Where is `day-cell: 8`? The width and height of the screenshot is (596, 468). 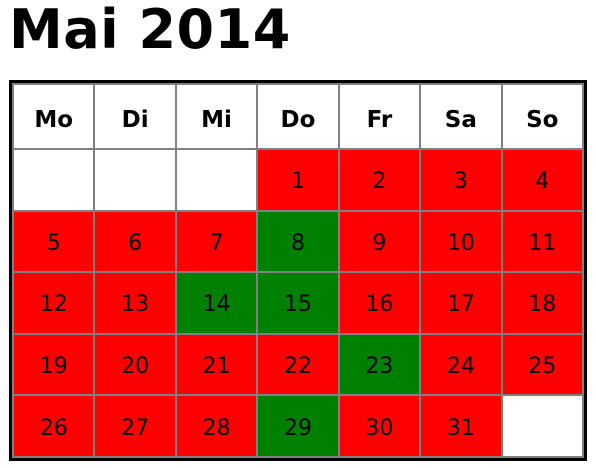
day-cell: 8 is located at coordinates (298, 241).